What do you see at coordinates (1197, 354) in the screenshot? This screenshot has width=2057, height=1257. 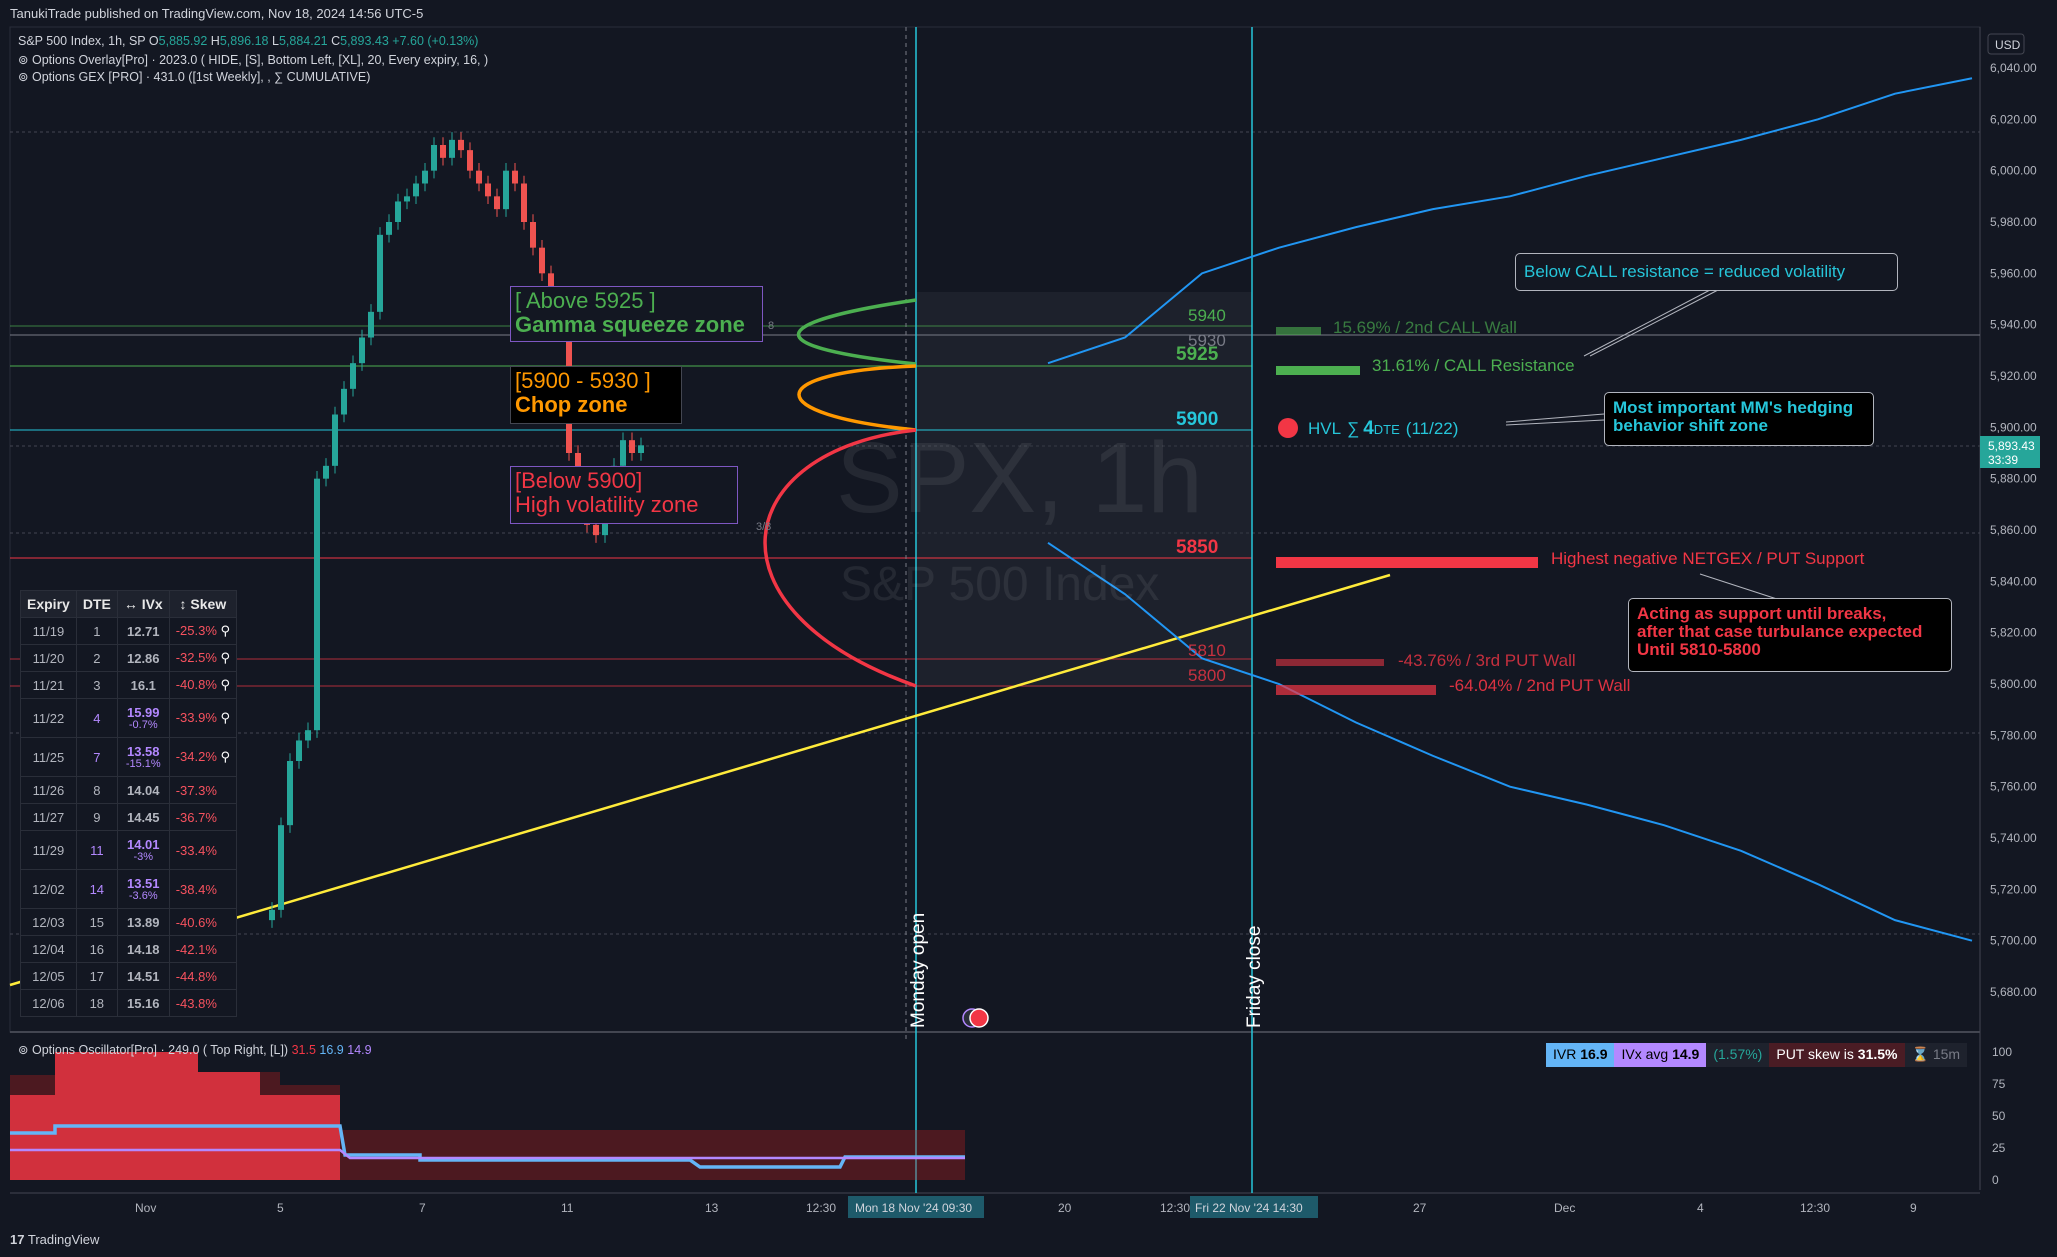 I see `level-label-5925: 5925` at bounding box center [1197, 354].